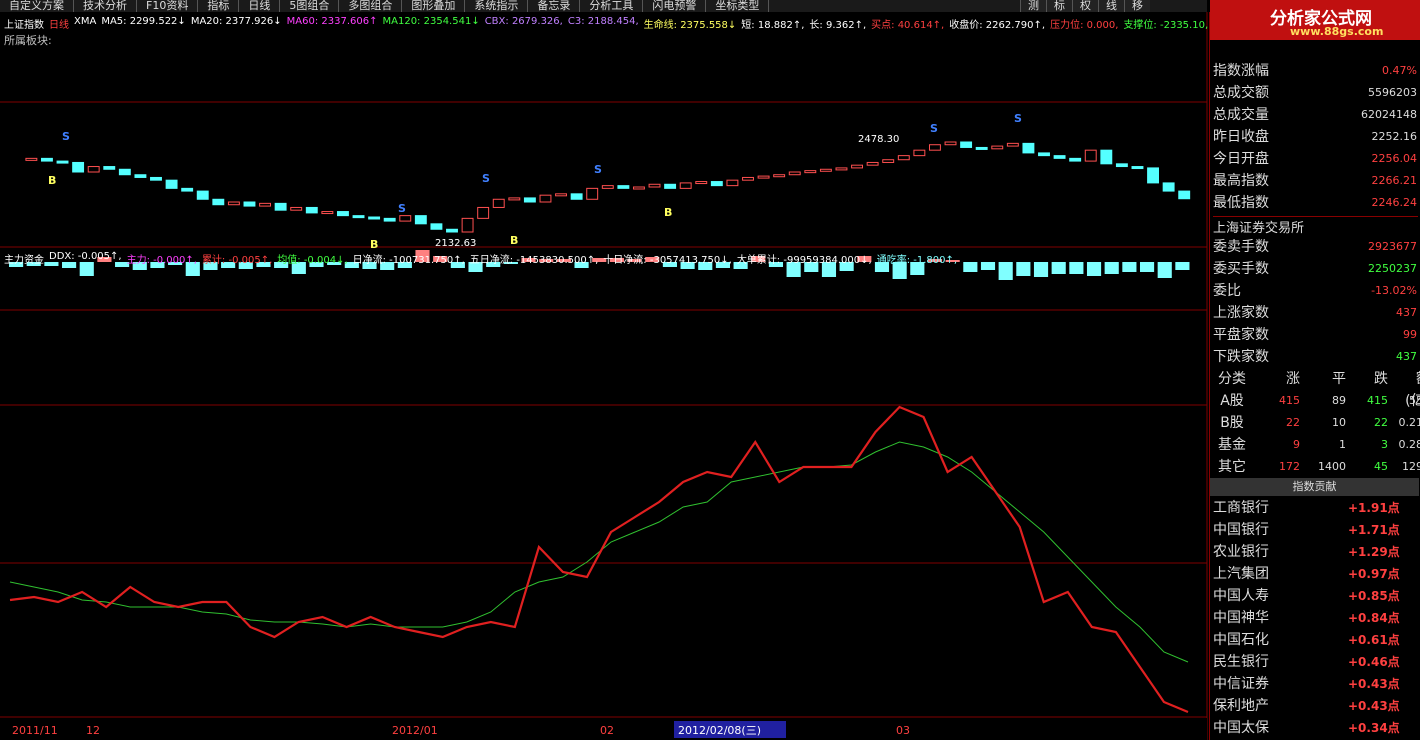 The height and width of the screenshot is (740, 1420). Describe the element at coordinates (497, 6) in the screenshot. I see `menu-item: 系统指示` at that location.